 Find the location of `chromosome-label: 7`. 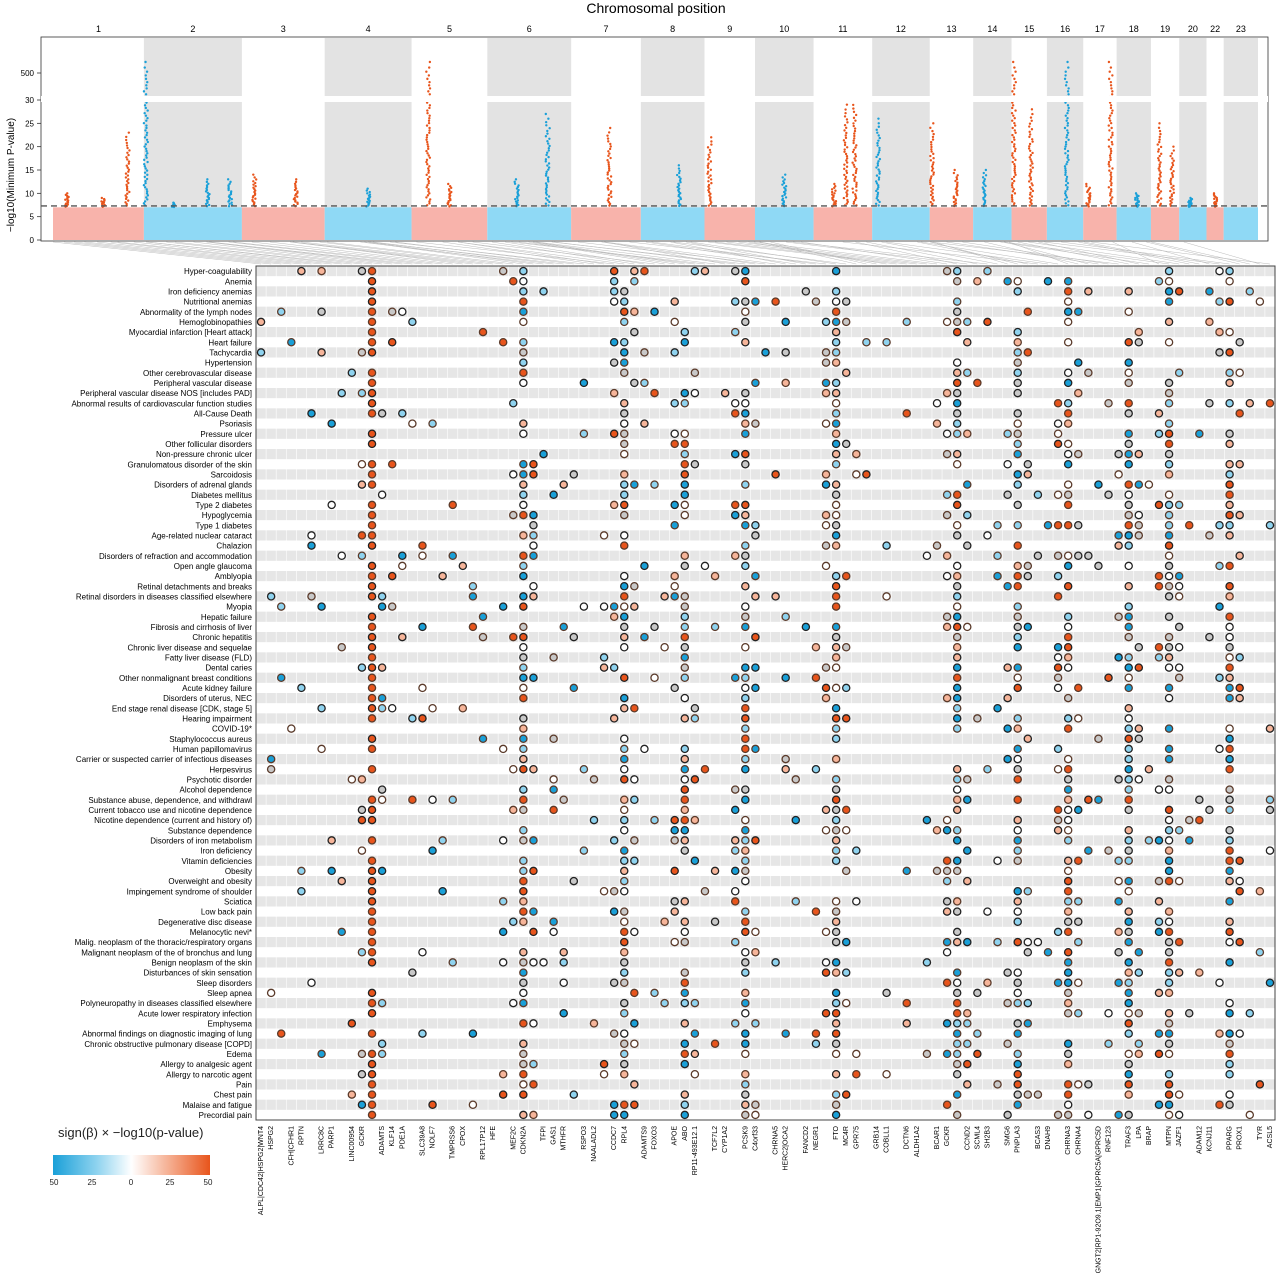

chromosome-label: 7 is located at coordinates (605, 29).